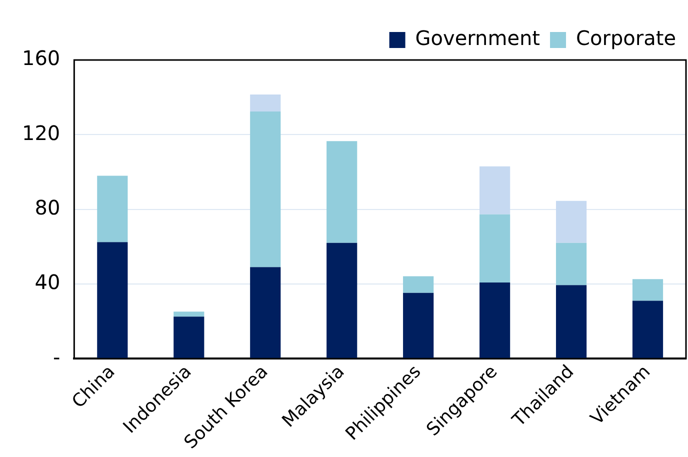  I want to click on y-tick-label: 120, so click(41, 132).